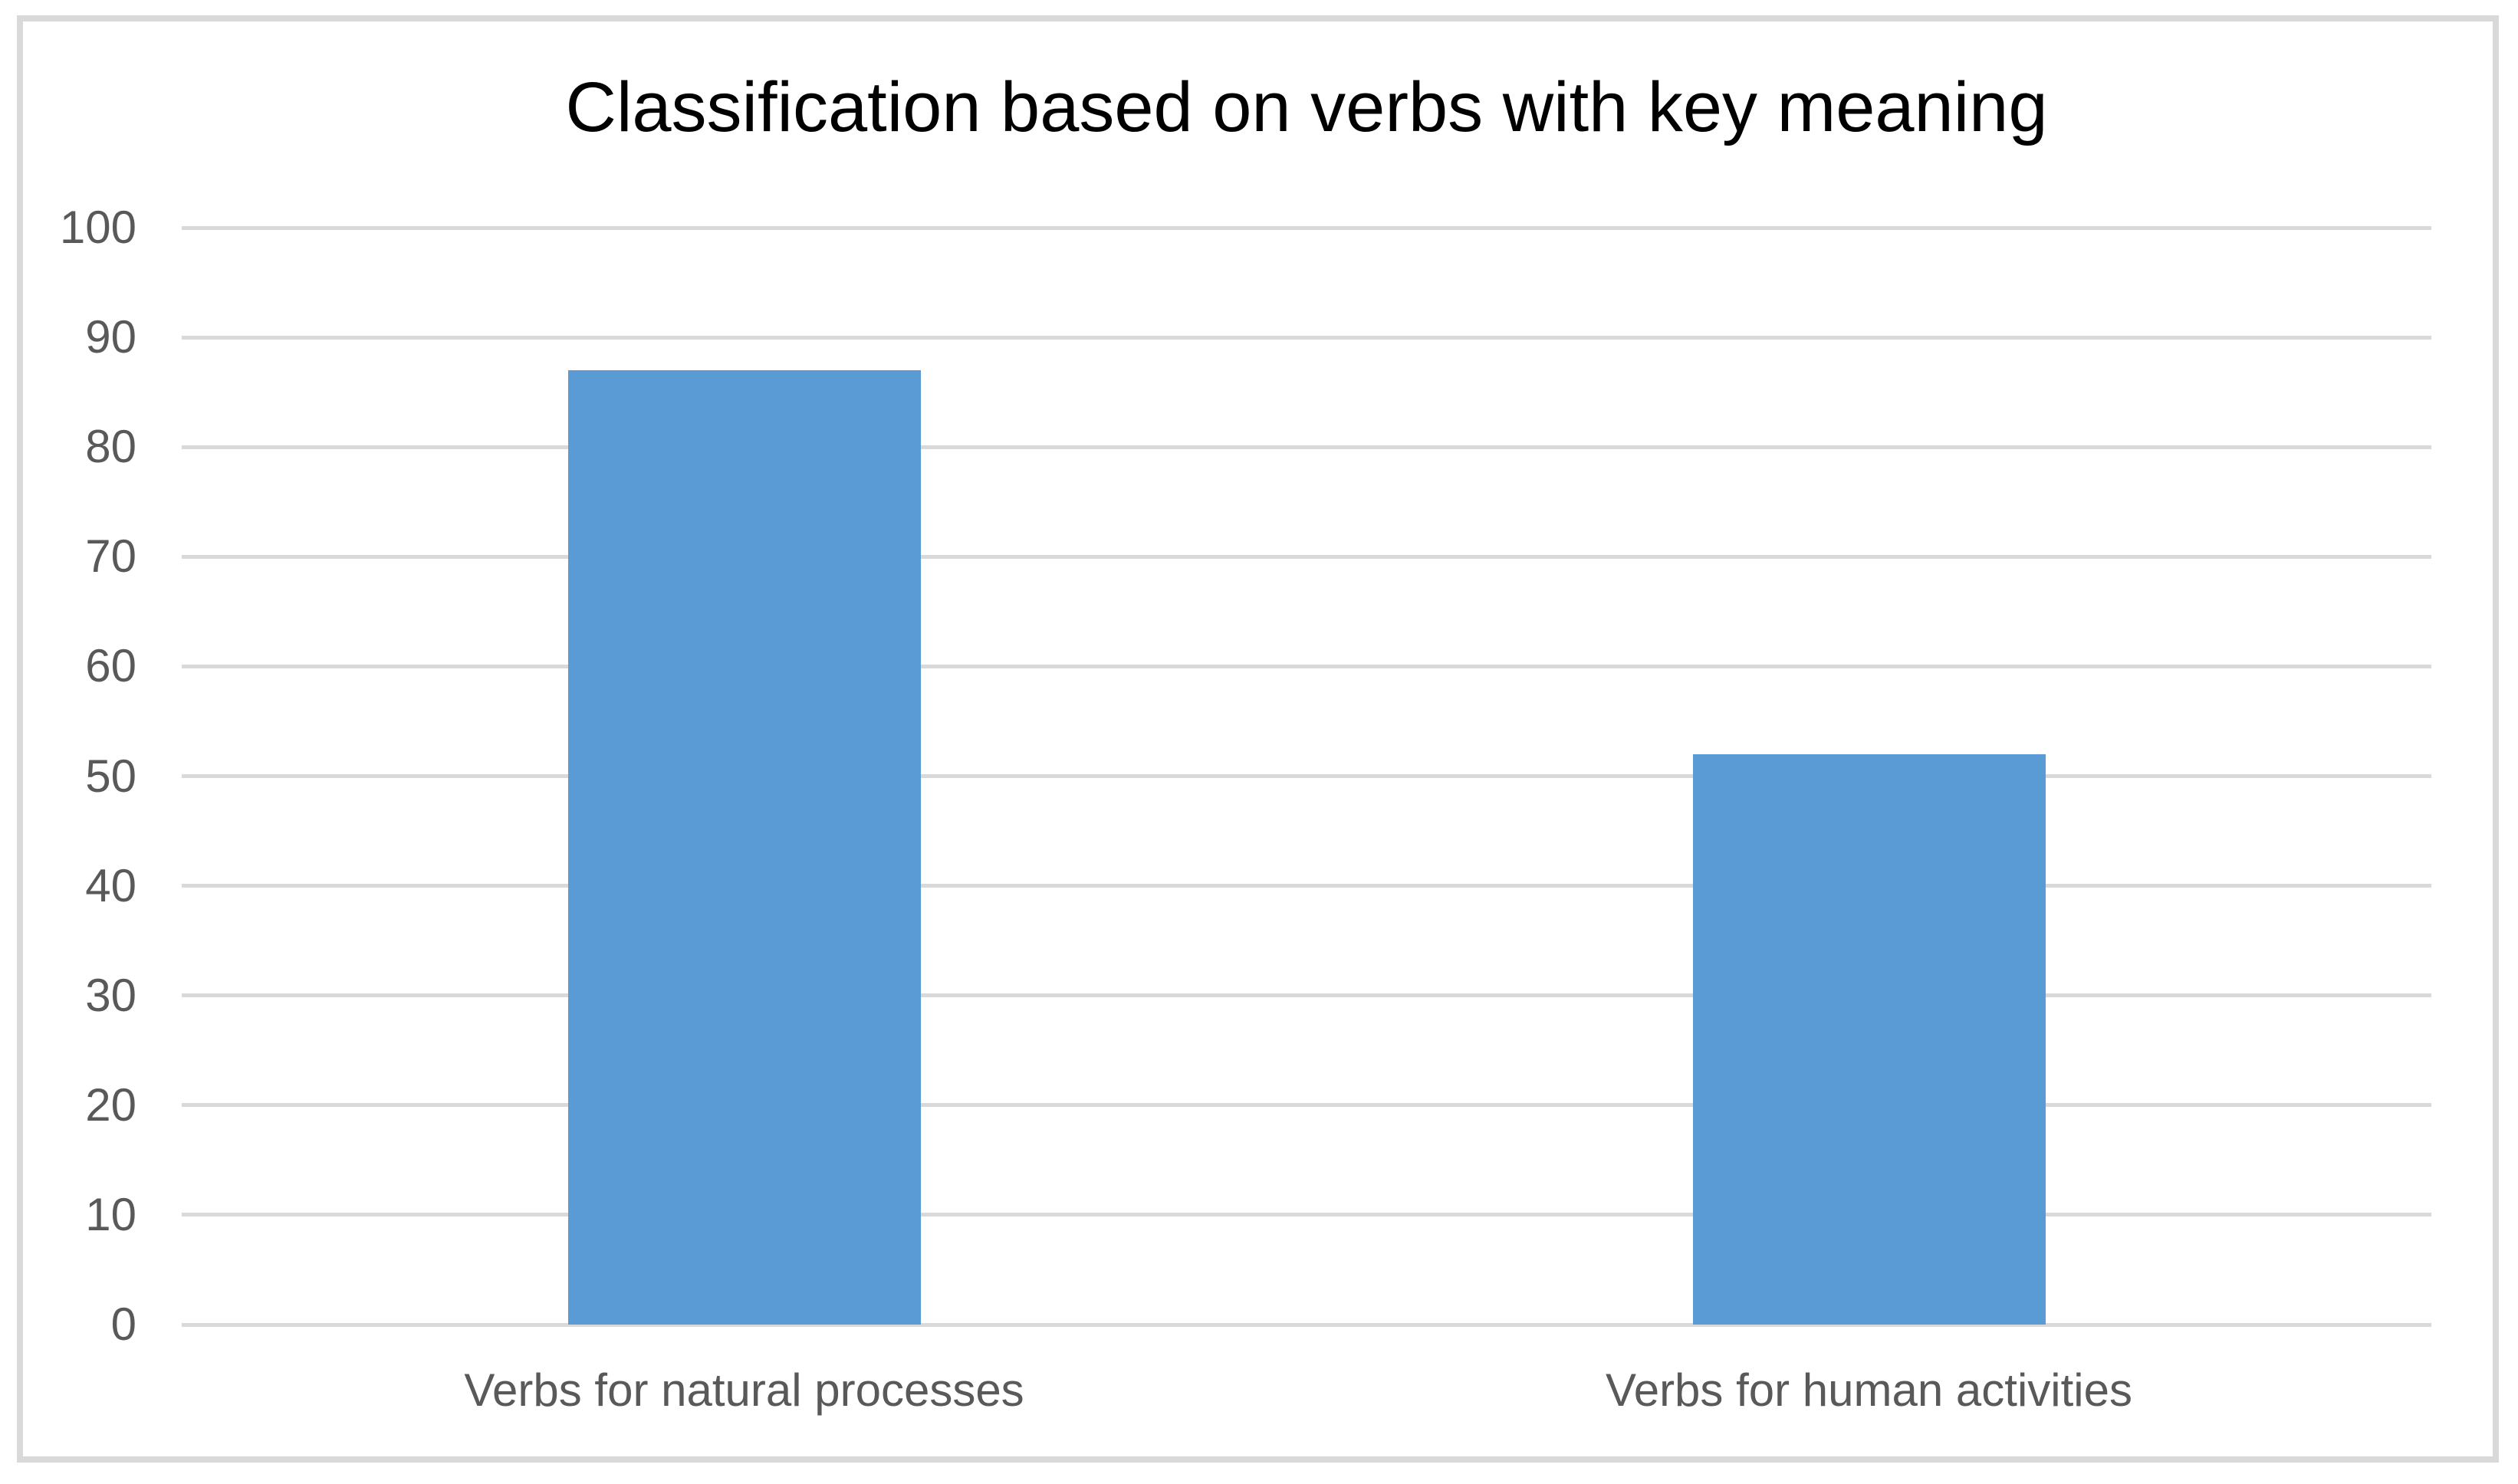 This screenshot has height=1484, width=2518. What do you see at coordinates (744, 1390) in the screenshot?
I see `x-axis-category-label: Verbs for natural processes` at bounding box center [744, 1390].